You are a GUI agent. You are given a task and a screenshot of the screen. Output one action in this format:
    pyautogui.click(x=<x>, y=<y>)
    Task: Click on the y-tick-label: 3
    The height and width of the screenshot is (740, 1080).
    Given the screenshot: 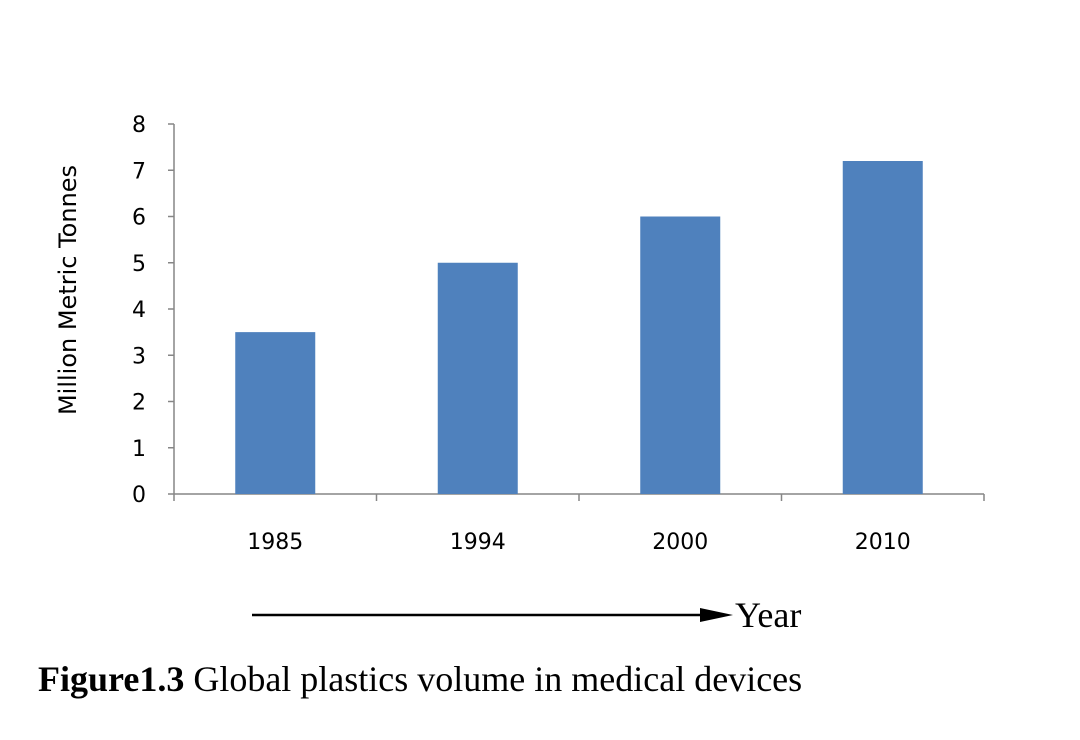 What is the action you would take?
    pyautogui.click(x=139, y=356)
    